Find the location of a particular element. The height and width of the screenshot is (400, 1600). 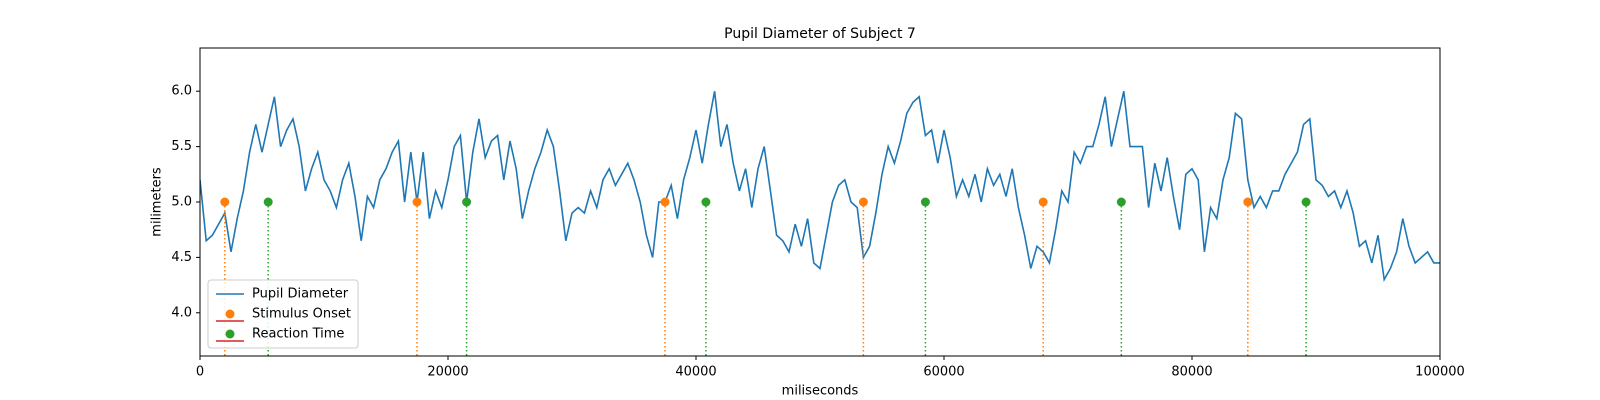

legend-box is located at coordinates (283, 314).